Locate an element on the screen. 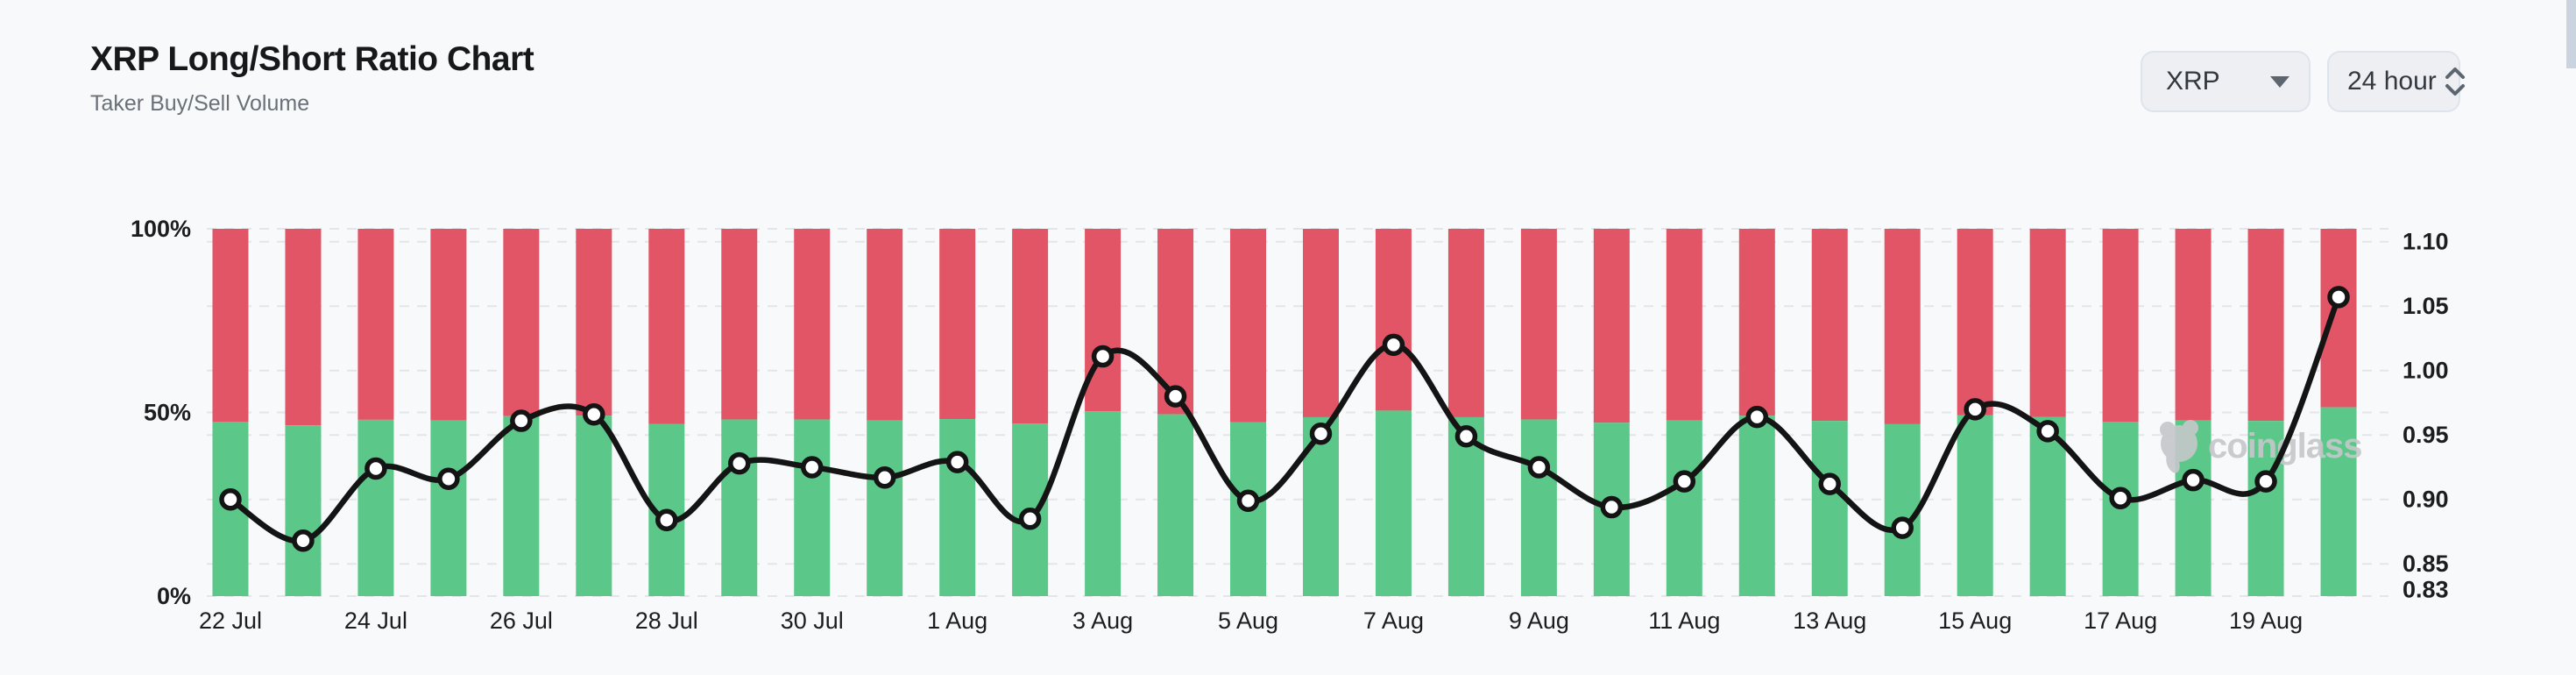  left-axis-tick-label: 50% is located at coordinates (167, 413).